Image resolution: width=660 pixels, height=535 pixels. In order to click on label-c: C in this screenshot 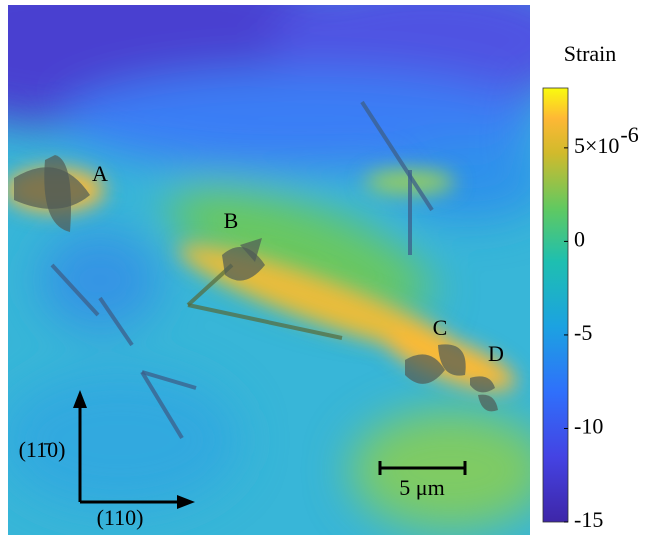, I will do `click(440, 327)`.